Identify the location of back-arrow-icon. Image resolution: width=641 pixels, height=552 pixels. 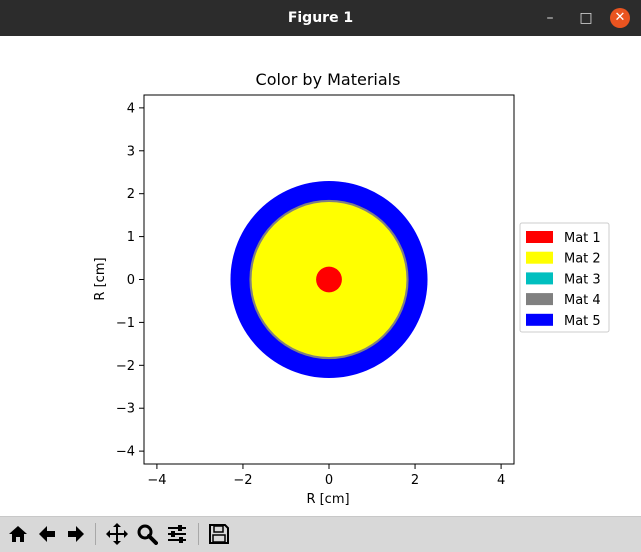
(47, 534).